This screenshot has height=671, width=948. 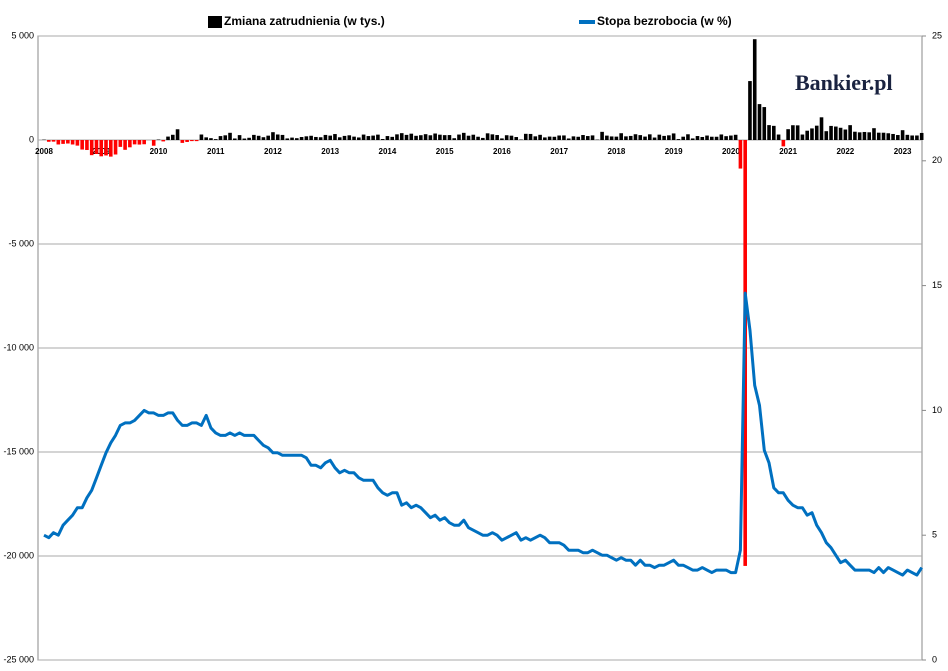 What do you see at coordinates (937, 160) in the screenshot?
I see `y2-tick-label: 20` at bounding box center [937, 160].